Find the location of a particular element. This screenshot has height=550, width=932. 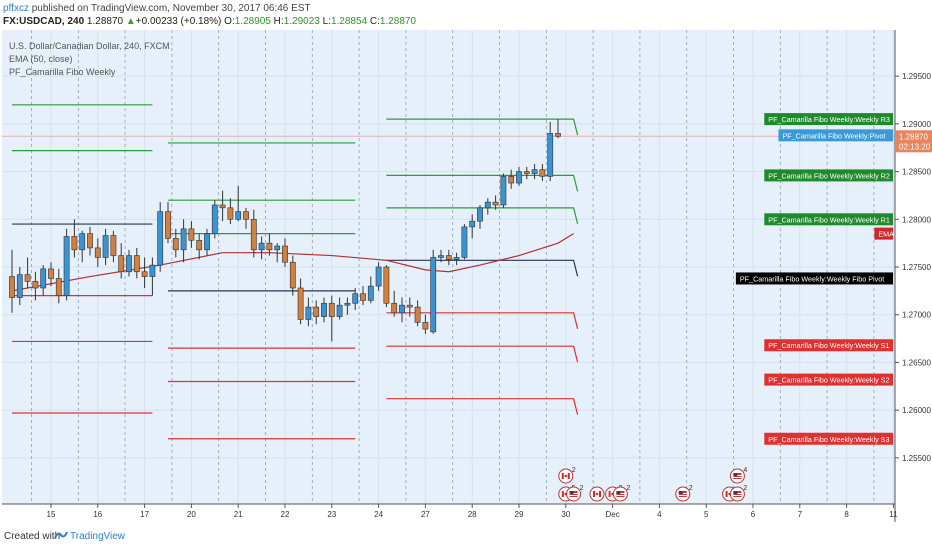

price-axis-background is located at coordinates (913, 267).